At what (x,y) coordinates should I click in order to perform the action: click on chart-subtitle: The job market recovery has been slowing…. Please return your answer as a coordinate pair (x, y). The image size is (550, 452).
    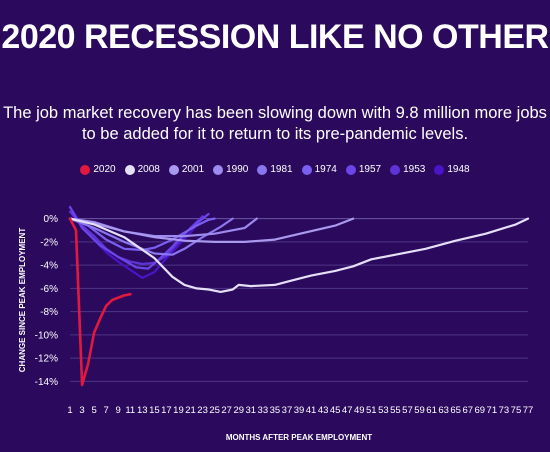
    Looking at the image, I should click on (275, 123).